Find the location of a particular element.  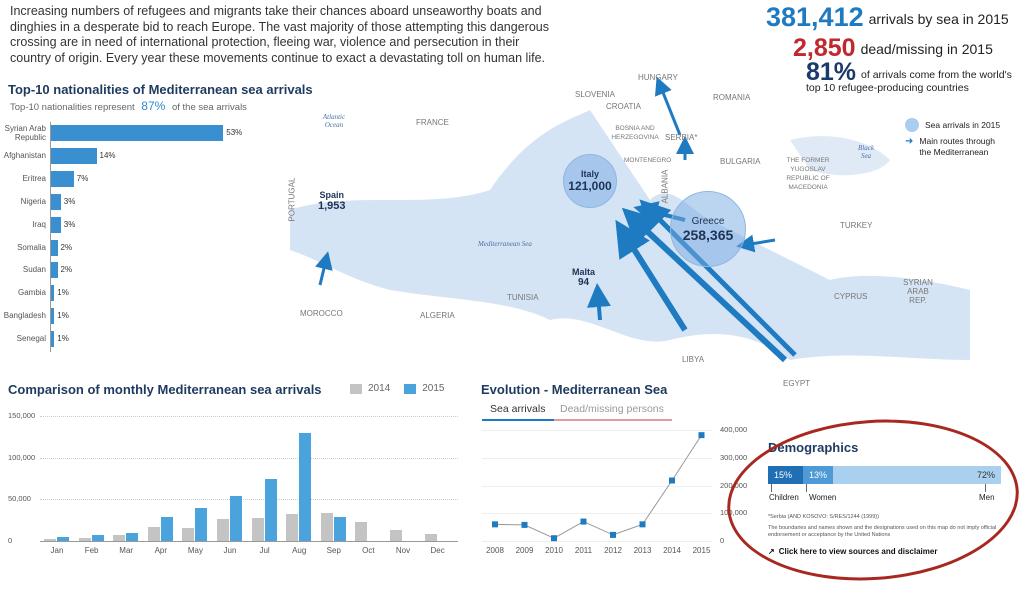

point-2013 is located at coordinates (642, 524).